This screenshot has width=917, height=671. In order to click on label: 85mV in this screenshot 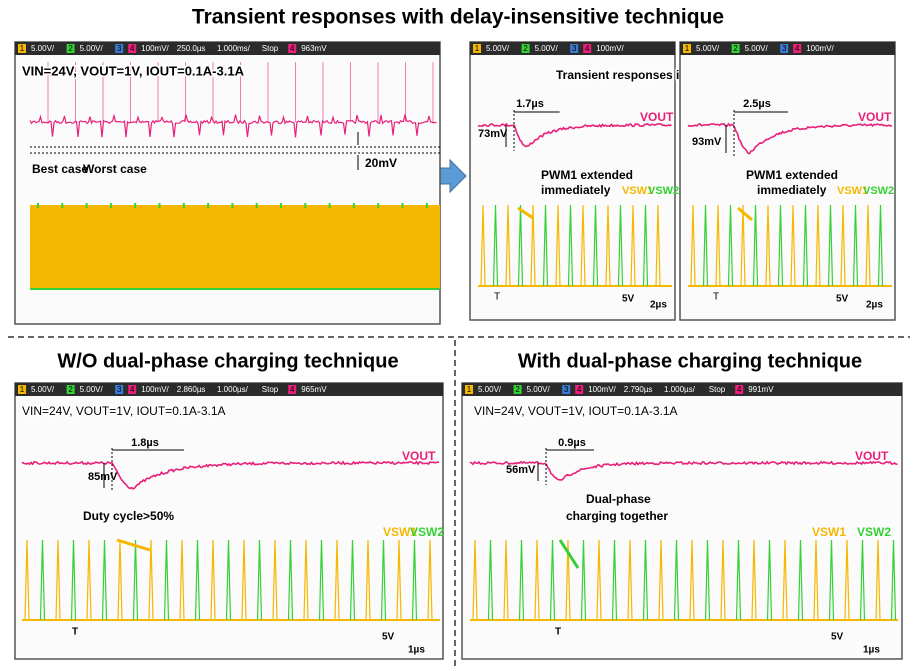, I will do `click(103, 477)`.